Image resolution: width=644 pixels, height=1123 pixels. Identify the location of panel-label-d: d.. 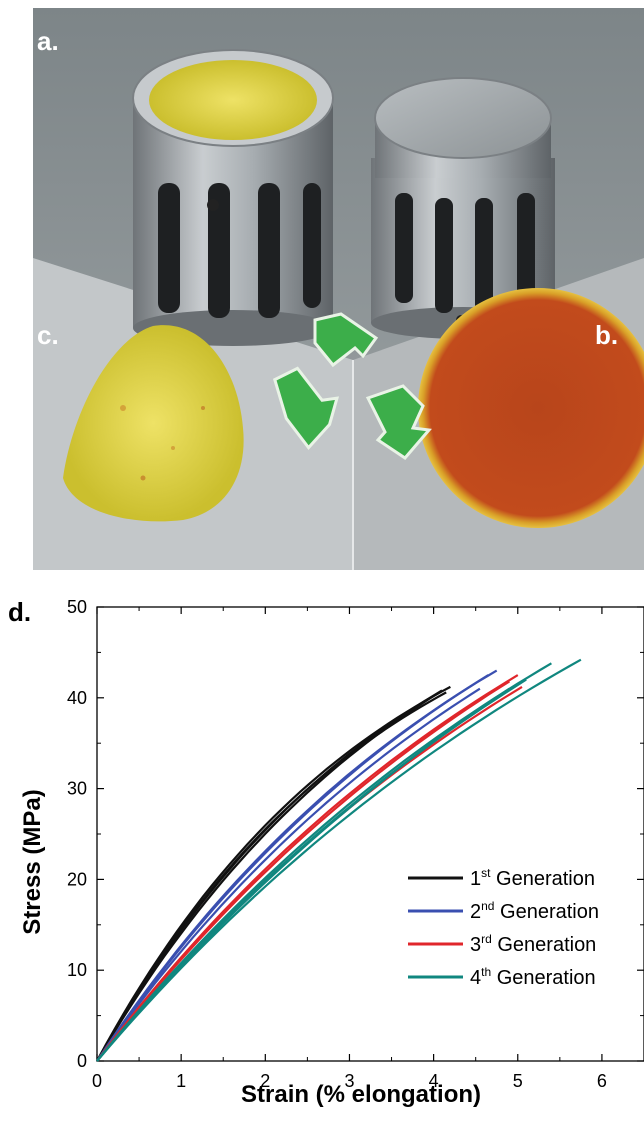
(19, 612).